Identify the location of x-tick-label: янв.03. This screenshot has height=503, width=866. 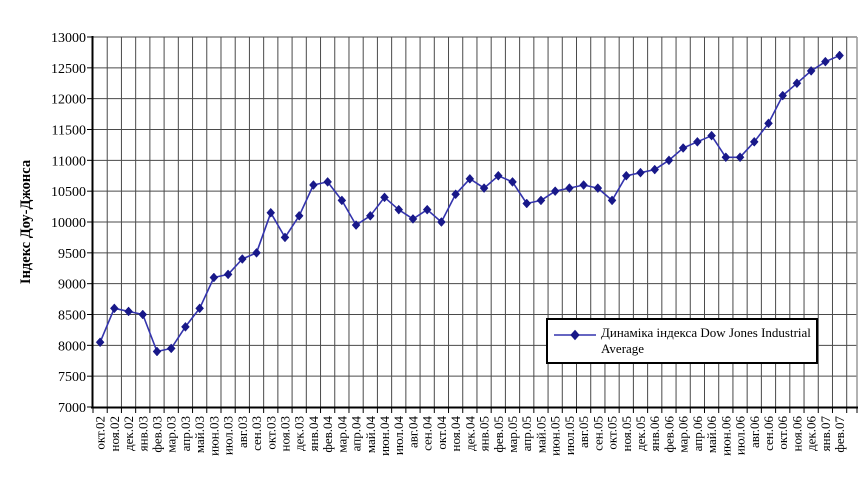
(142, 433).